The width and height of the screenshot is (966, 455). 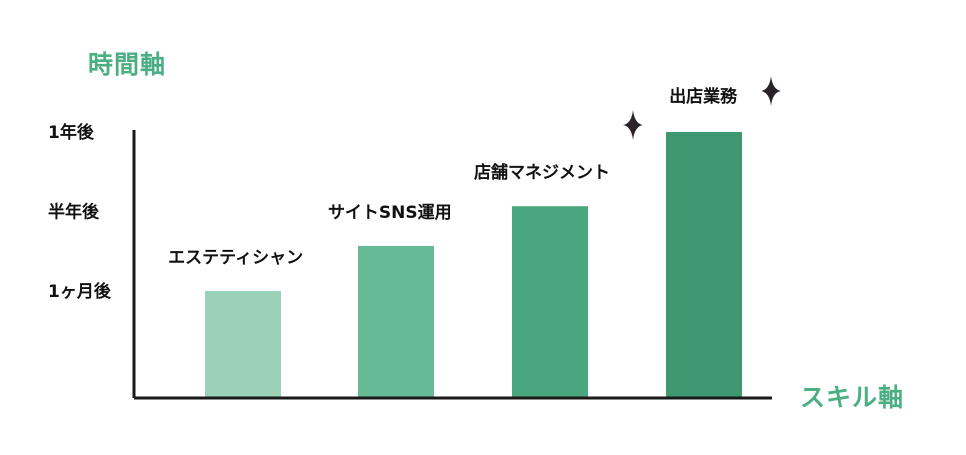 I want to click on category-label-3: 店舗マネジメント, so click(x=542, y=172).